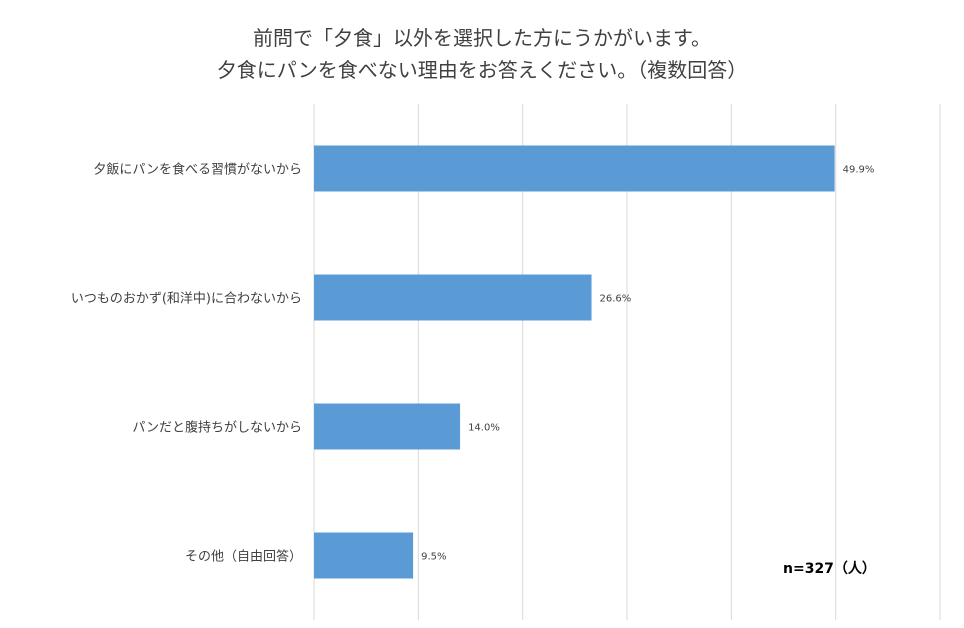 This screenshot has width=964, height=628. I want to click on category-label: いつものおかず(和洋中)に合わないから, so click(186, 299).